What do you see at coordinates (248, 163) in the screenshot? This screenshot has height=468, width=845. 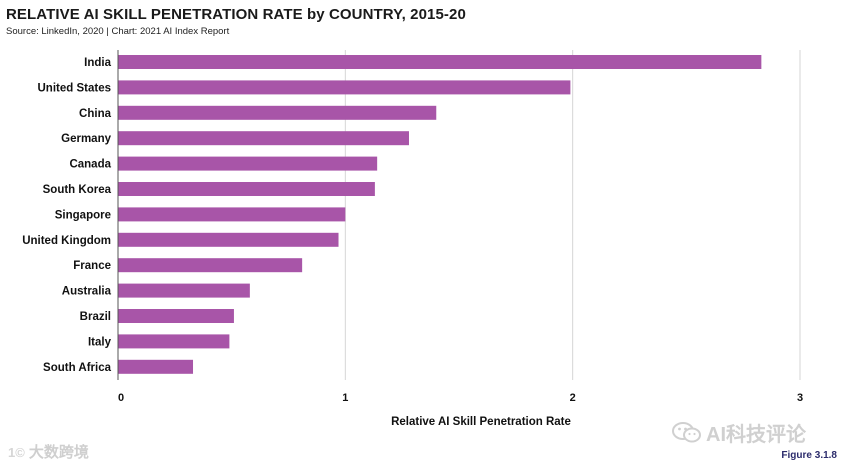 I see `bar-canada` at bounding box center [248, 163].